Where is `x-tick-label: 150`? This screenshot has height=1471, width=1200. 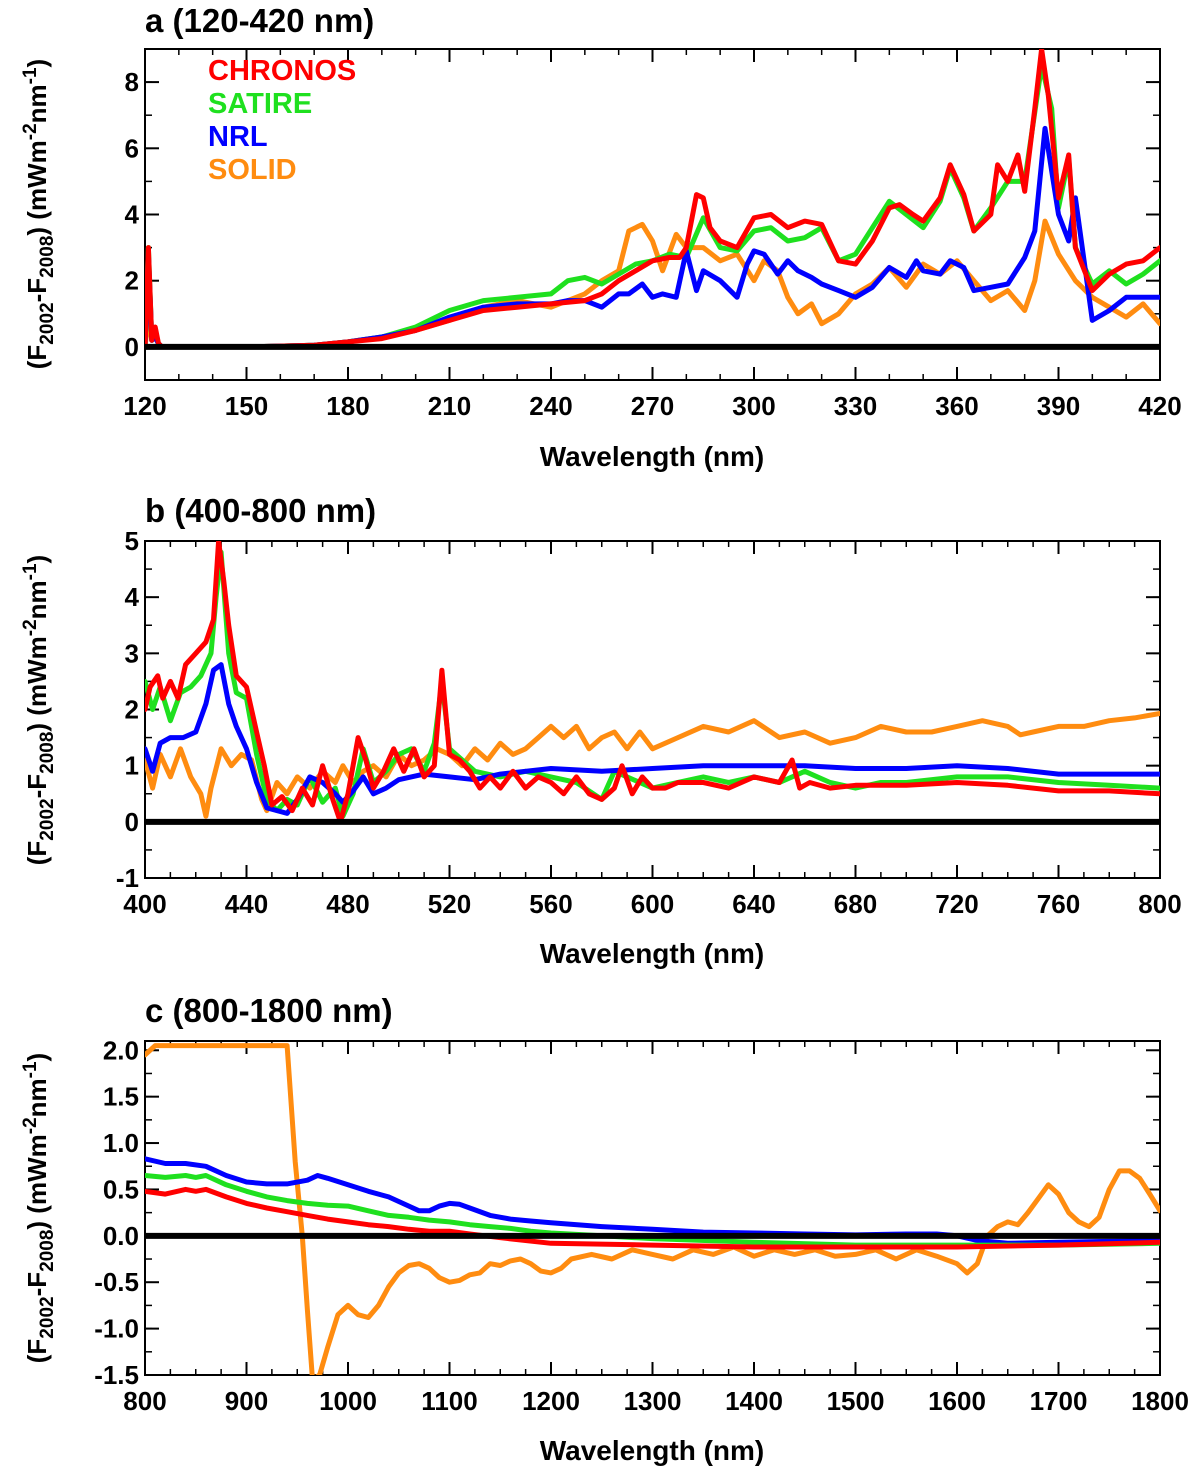
x-tick-label: 150 is located at coordinates (246, 406).